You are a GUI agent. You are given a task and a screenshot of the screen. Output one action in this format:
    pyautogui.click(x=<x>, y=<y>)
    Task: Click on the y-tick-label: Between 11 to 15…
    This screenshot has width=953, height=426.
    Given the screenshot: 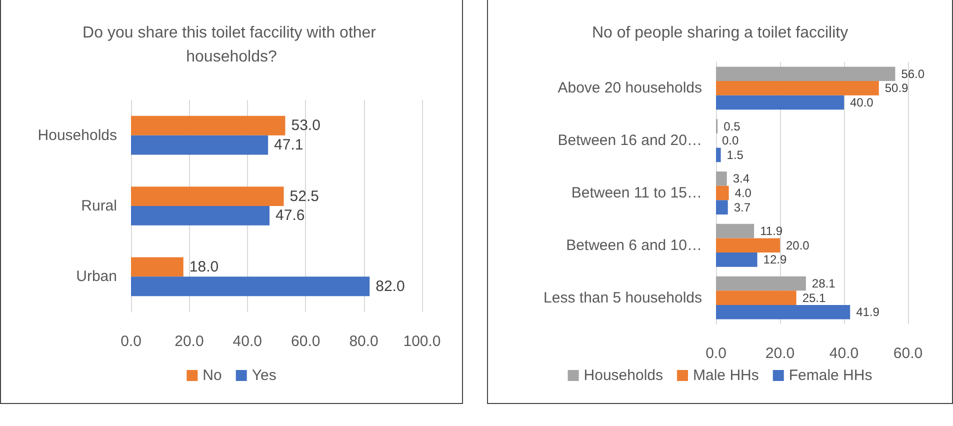 What is the action you would take?
    pyautogui.click(x=636, y=193)
    